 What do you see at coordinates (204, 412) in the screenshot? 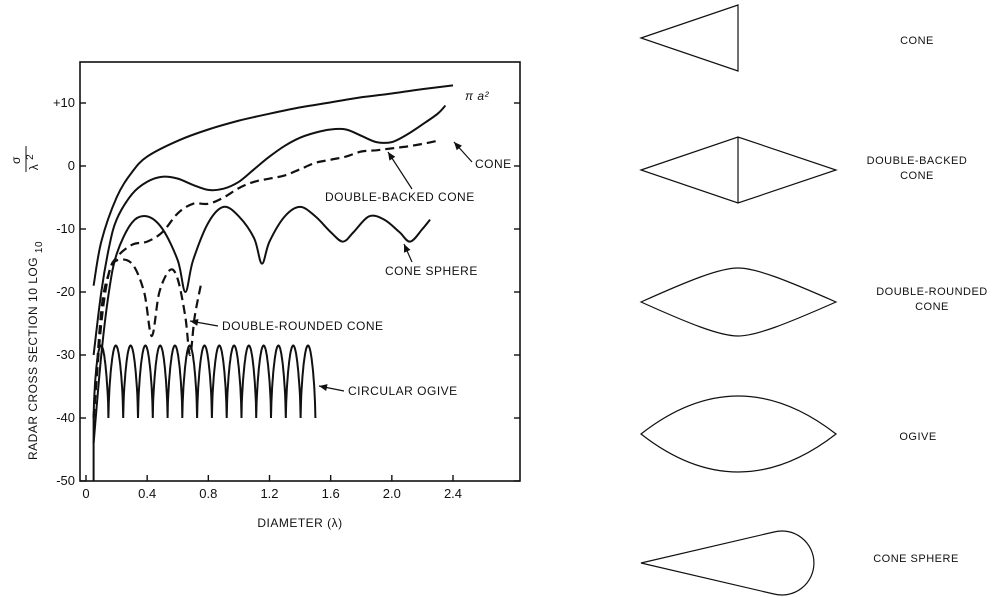
I see `series-line-circular-ogive` at bounding box center [204, 412].